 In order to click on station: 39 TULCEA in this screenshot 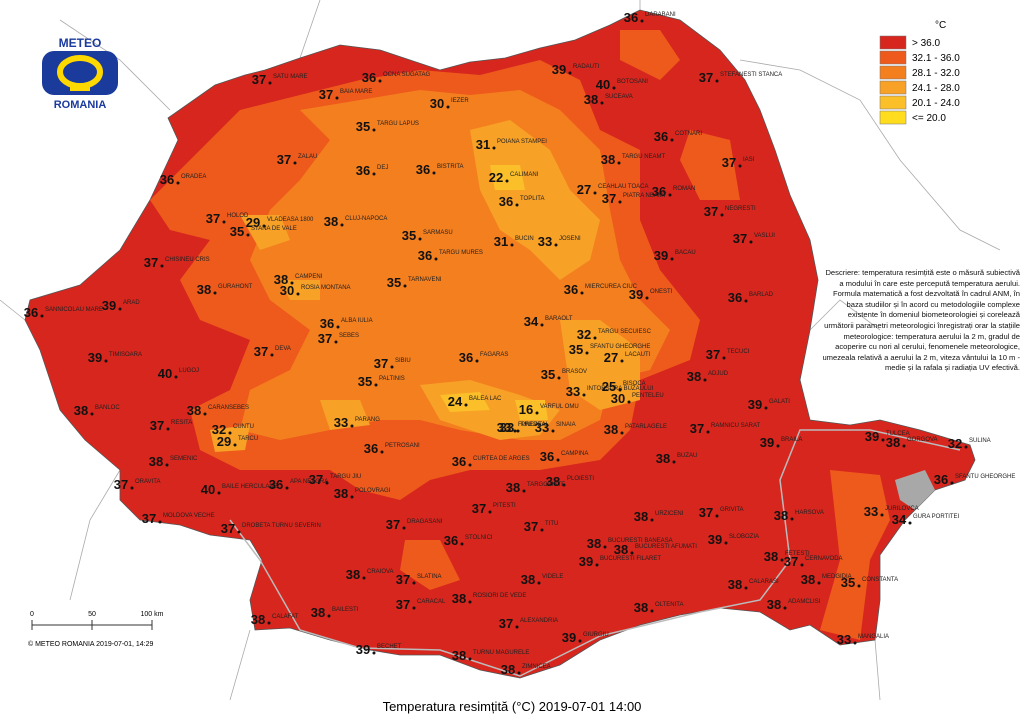, I will do `click(887, 436)`.